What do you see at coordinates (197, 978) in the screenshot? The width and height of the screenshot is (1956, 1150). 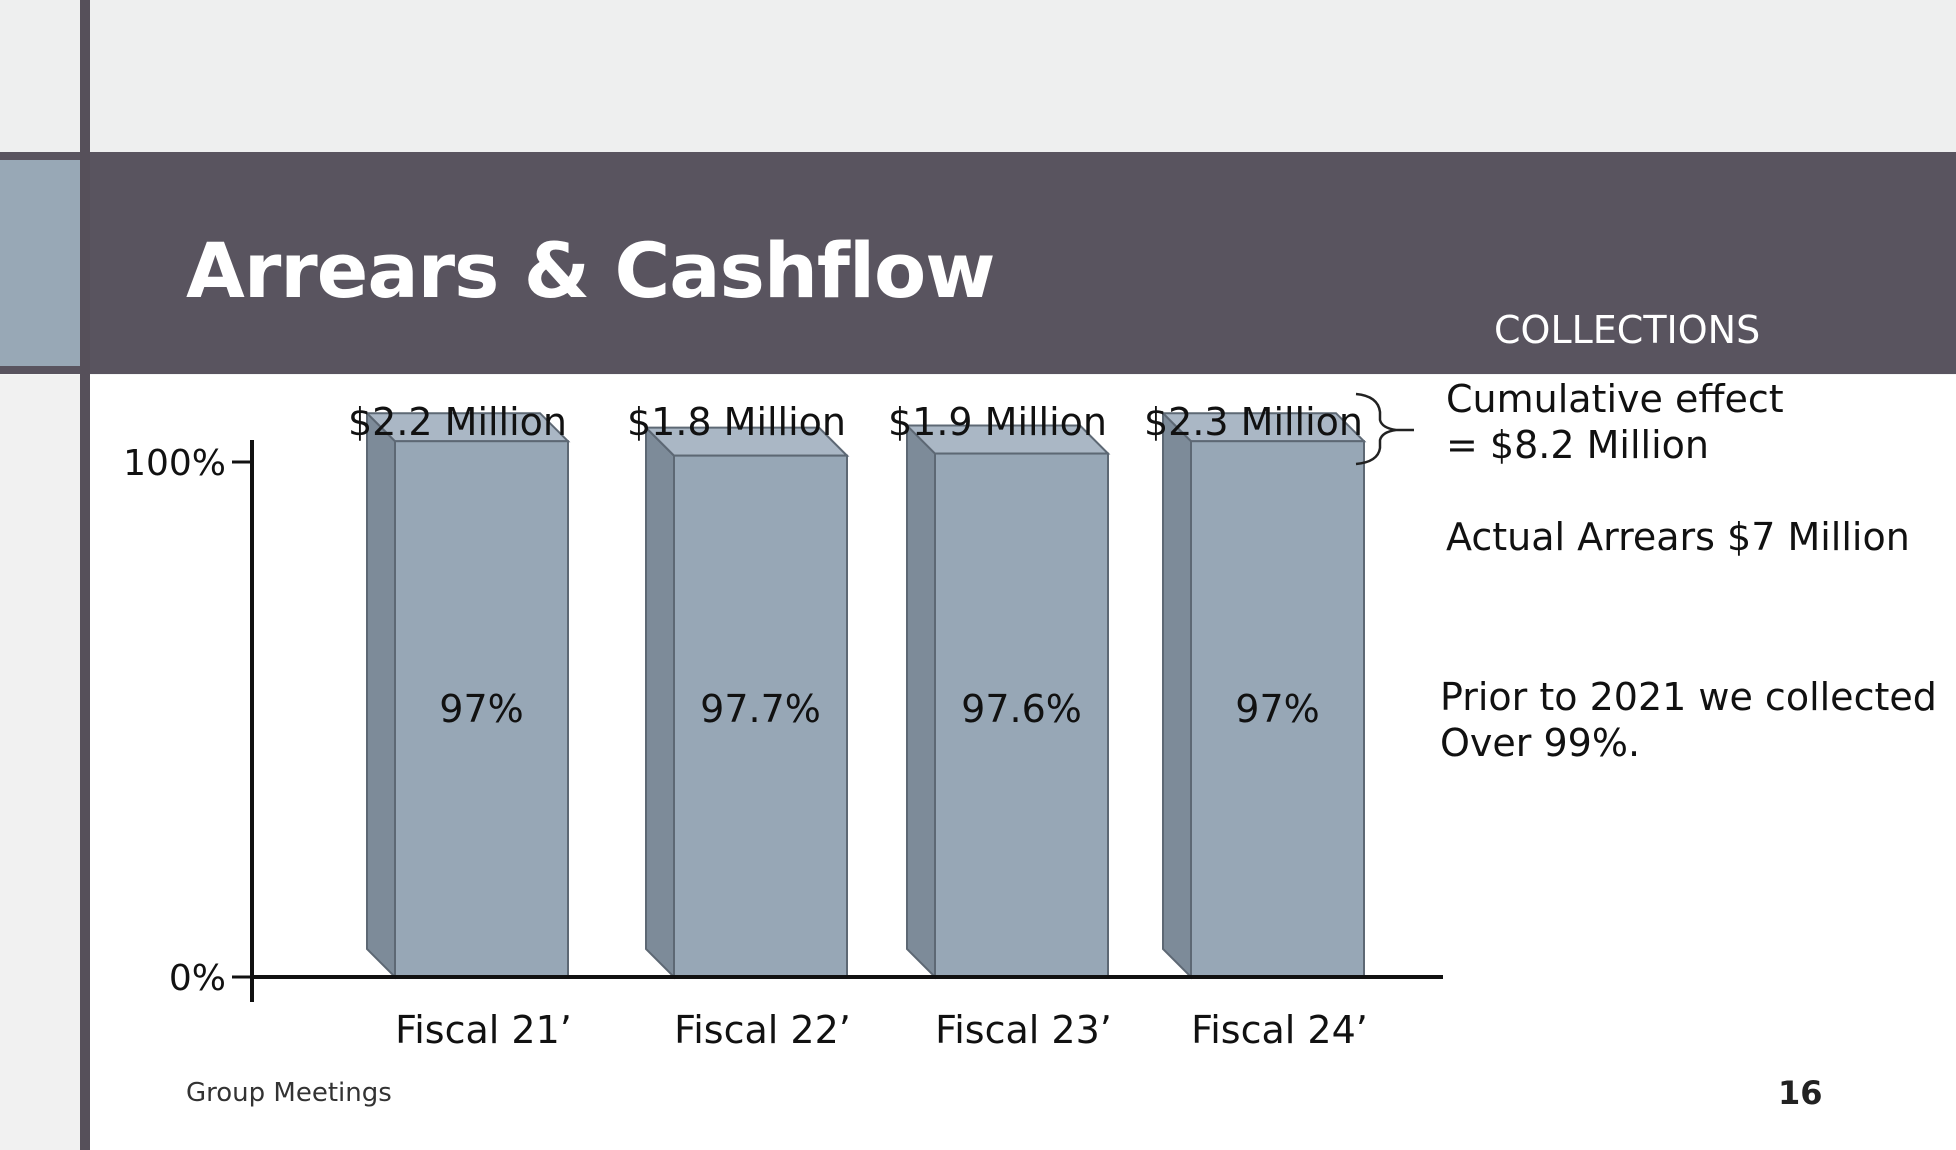 I see `y-tick-label: 0%` at bounding box center [197, 978].